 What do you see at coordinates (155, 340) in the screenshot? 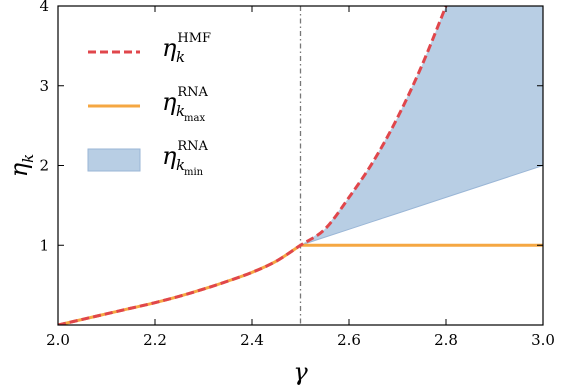
I see `x-tick-label: 2.2` at bounding box center [155, 340].